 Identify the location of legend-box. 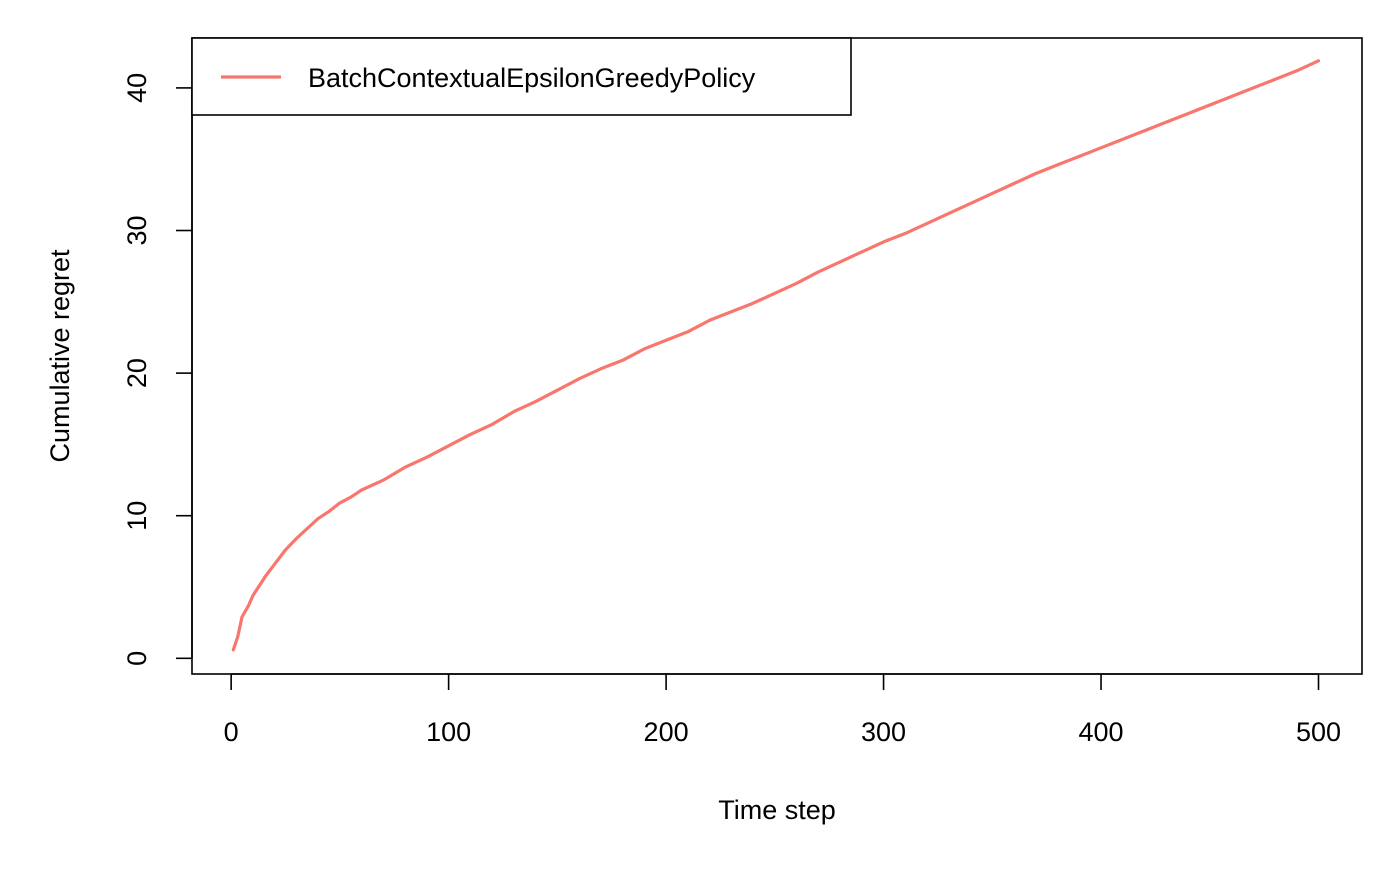
(521, 76).